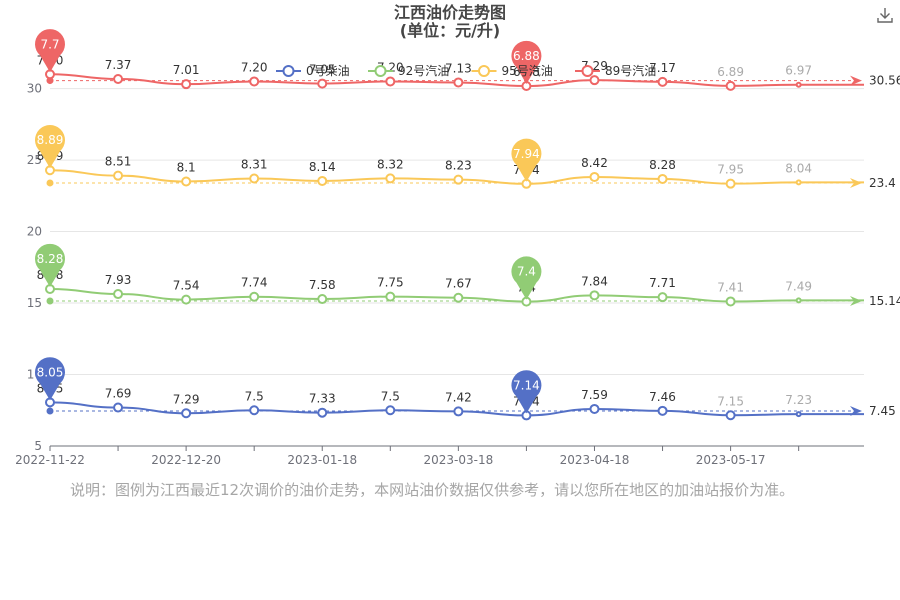  Describe the element at coordinates (186, 460) in the screenshot. I see `x-tick-label: 2022-12-20` at that location.